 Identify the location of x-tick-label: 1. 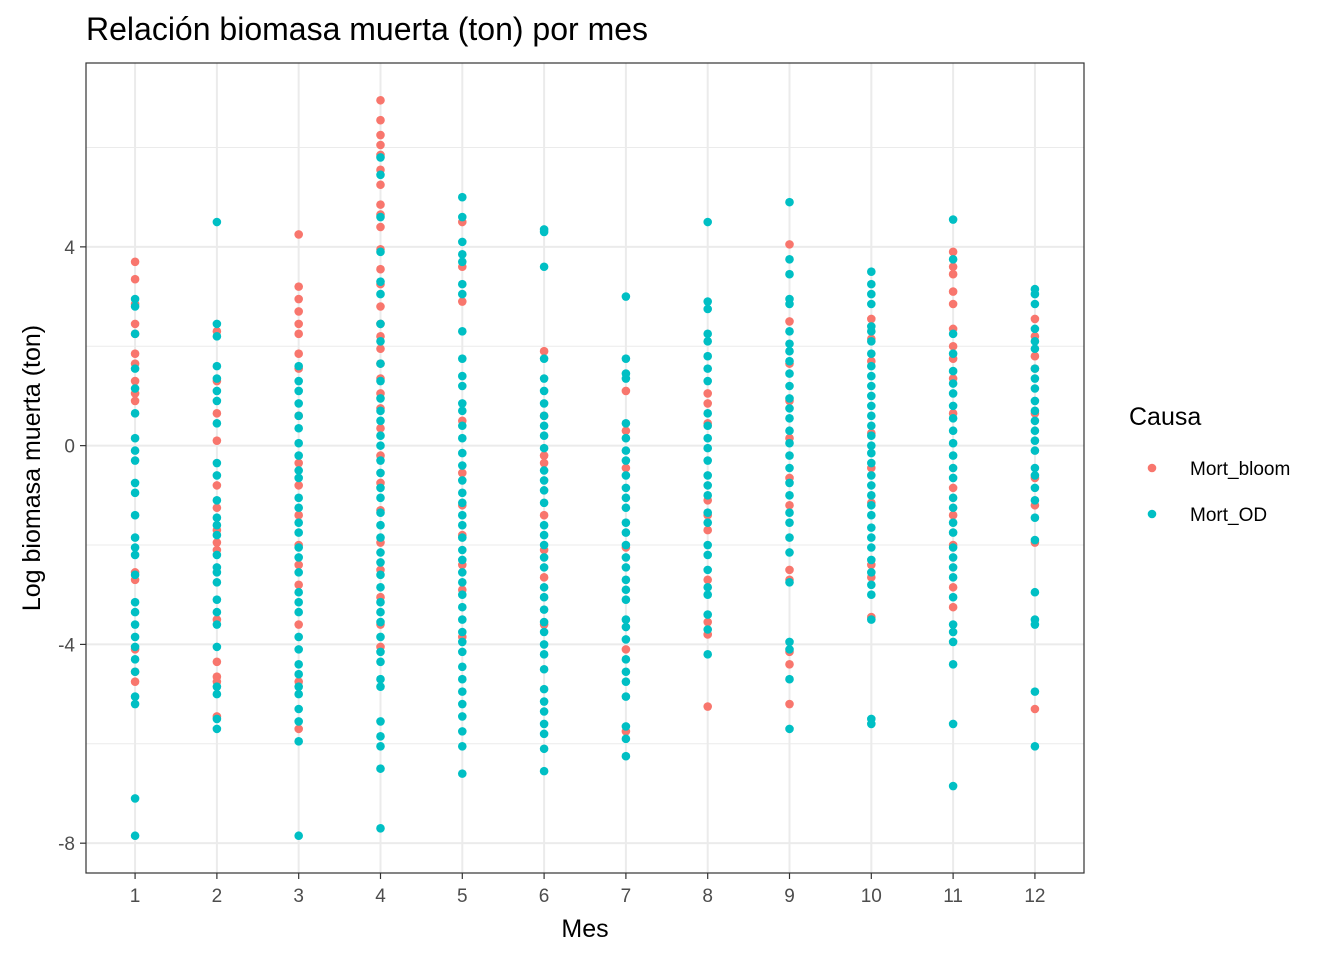
(135, 896).